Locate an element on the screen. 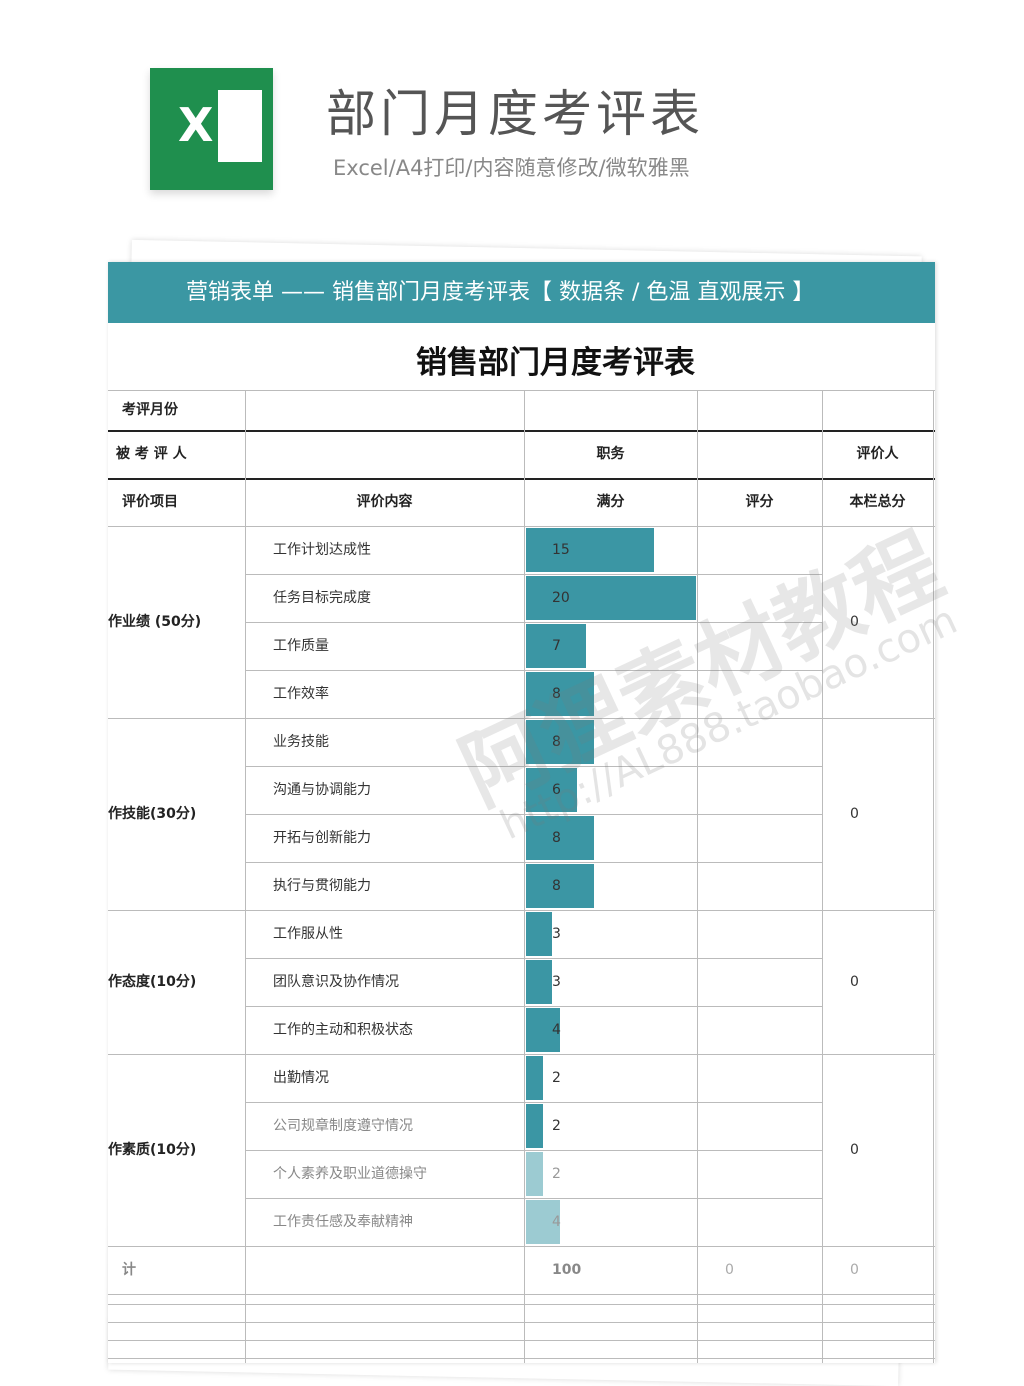 The width and height of the screenshot is (1024, 1386). item-name: 工作质量 is located at coordinates (301, 646).